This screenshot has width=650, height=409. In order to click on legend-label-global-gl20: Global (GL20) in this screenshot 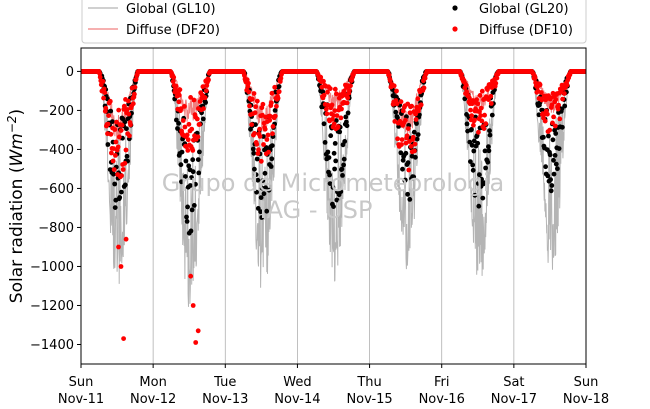, I will do `click(524, 9)`.